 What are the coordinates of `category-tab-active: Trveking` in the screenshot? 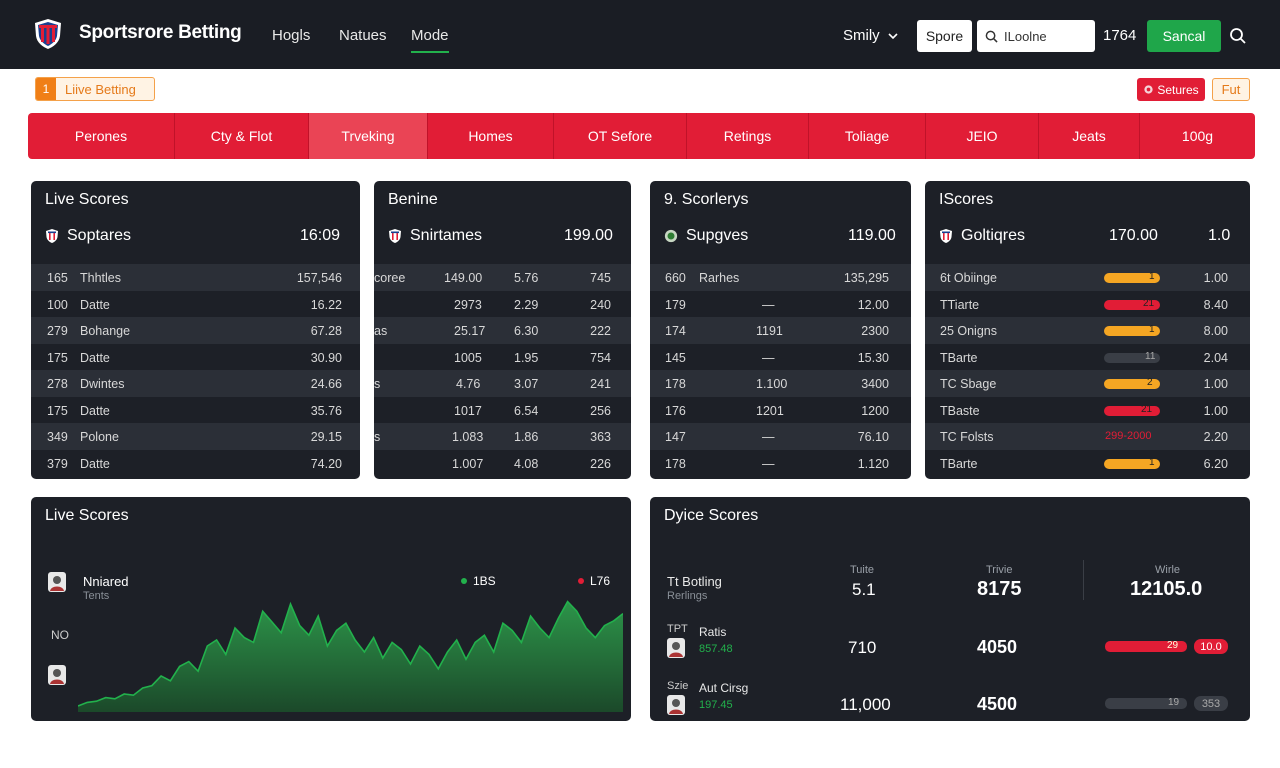 It's located at (368, 136).